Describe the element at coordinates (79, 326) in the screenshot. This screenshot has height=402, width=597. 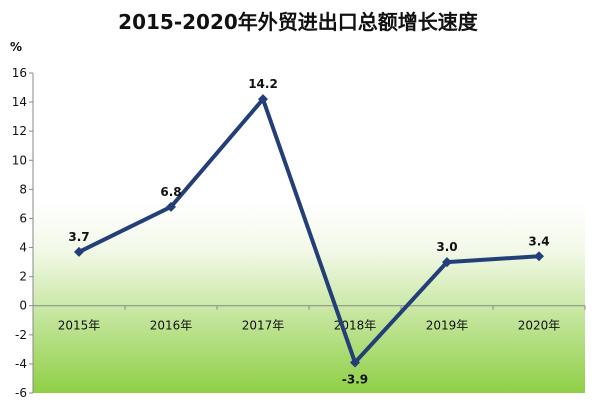
I see `x-category-label: 2015年` at that location.